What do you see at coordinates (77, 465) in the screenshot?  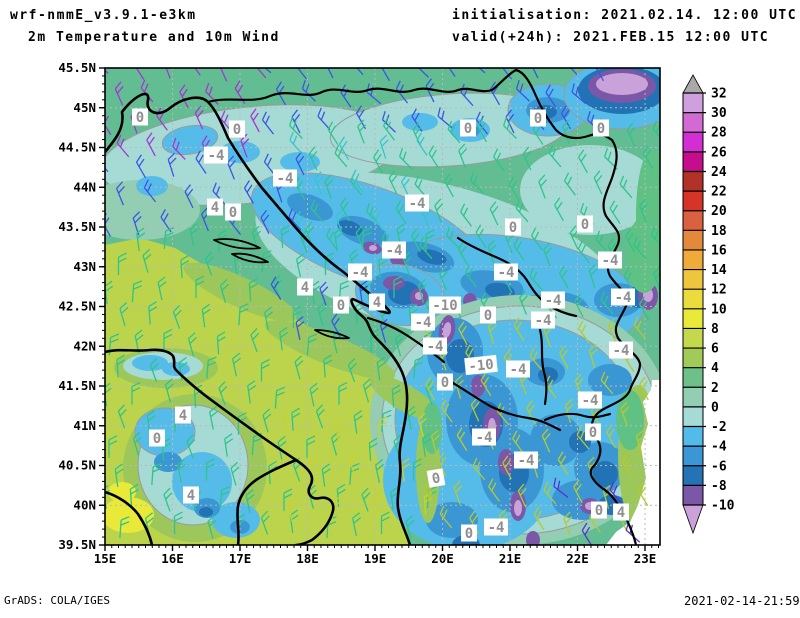 I see `lat-tick-label: 40.5N` at bounding box center [77, 465].